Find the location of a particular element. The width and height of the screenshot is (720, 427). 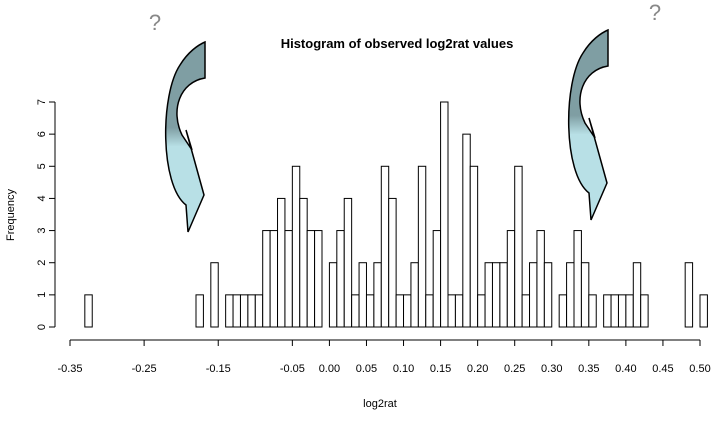

y-tick-label: 4 is located at coordinates (42, 198).